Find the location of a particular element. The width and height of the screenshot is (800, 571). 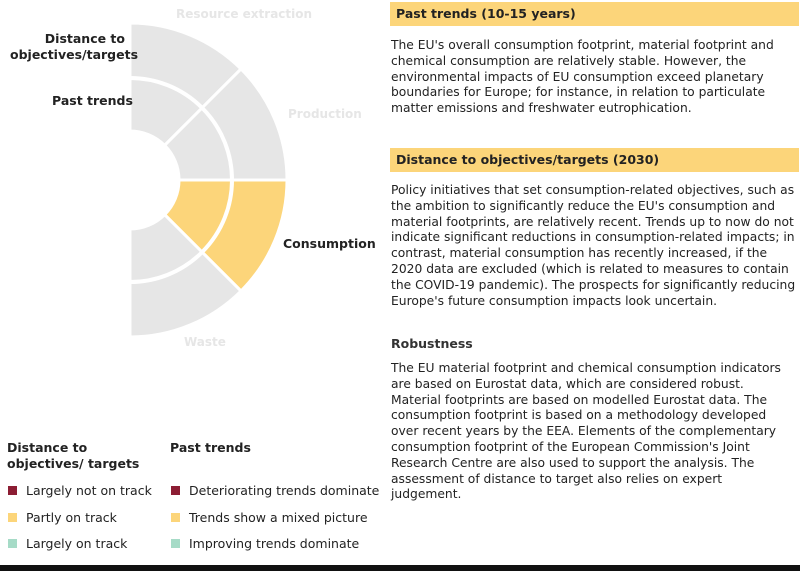

stage-label-resource-extraction: Resource extraction is located at coordinates (244, 14).